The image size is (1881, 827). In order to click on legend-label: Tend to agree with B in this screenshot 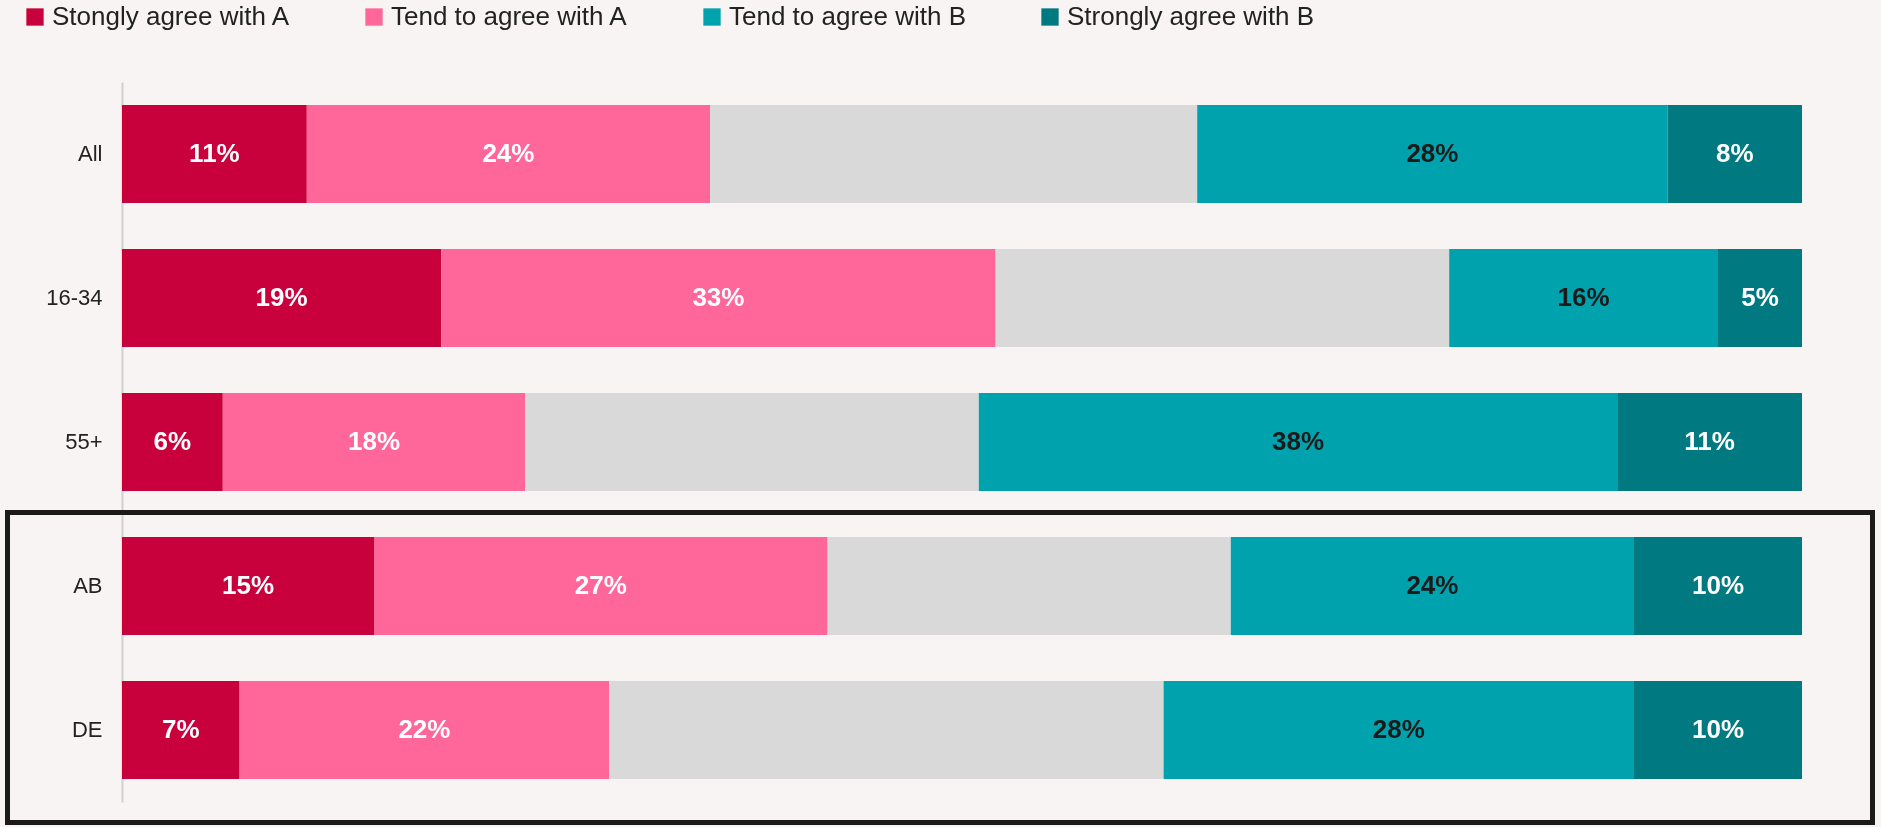, I will do `click(848, 16)`.